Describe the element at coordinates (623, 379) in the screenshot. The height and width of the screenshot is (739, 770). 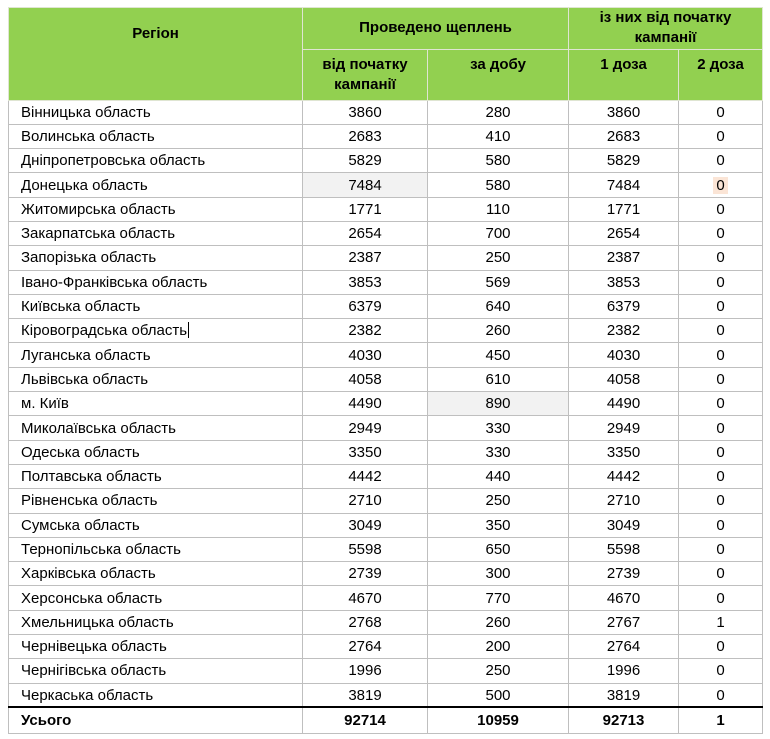
I see `cell-dose1: 4058` at that location.